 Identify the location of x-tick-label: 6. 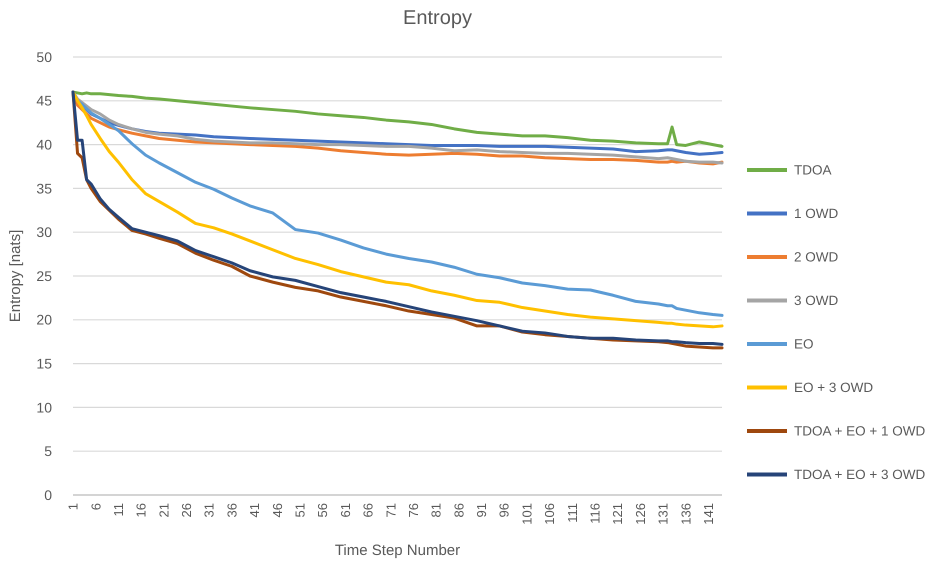
(96, 506).